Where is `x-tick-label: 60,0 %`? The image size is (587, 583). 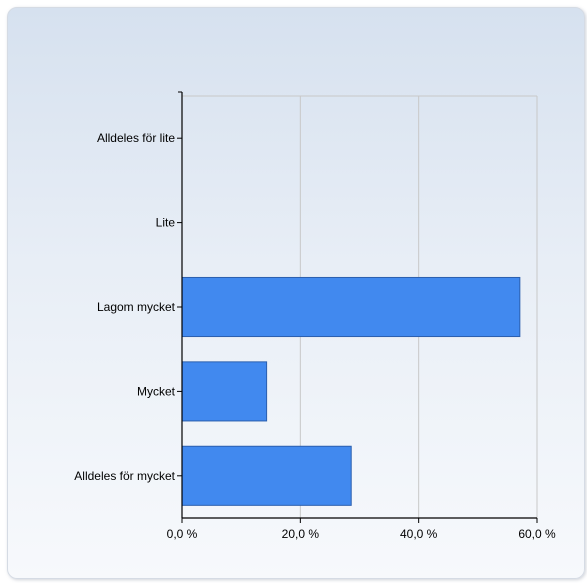 x-tick-label: 60,0 % is located at coordinates (537, 534).